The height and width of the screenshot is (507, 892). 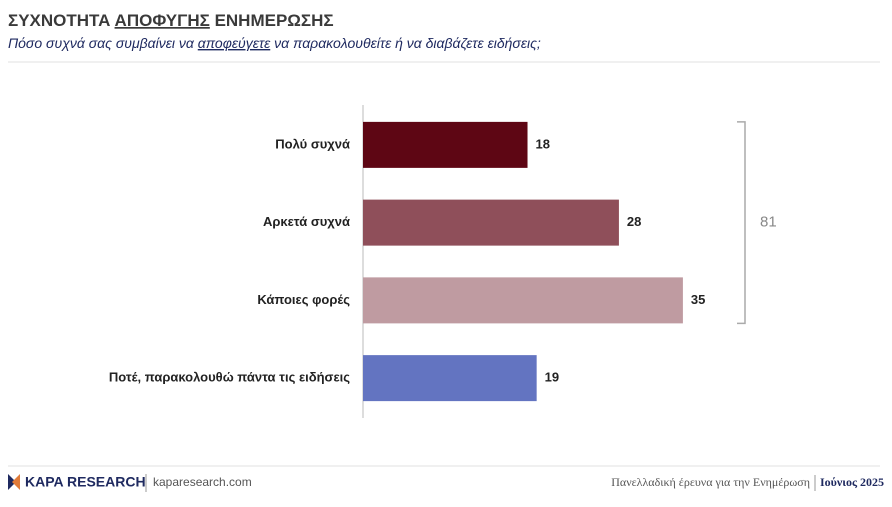 I want to click on category-label: Κάποιες φορές, so click(x=303, y=299).